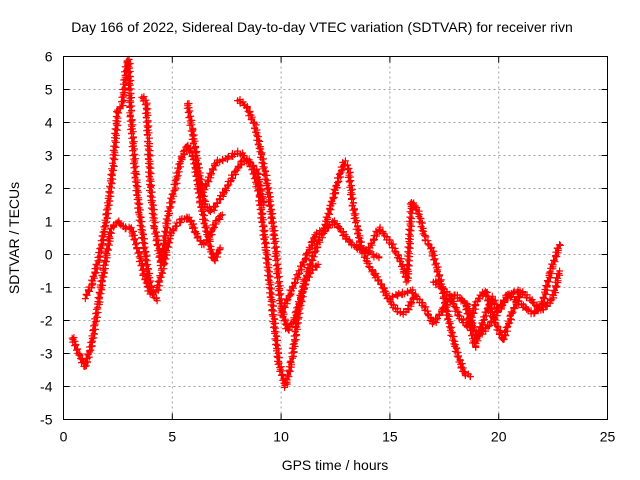  Describe the element at coordinates (390, 437) in the screenshot. I see `x-tick-label: 15` at that location.